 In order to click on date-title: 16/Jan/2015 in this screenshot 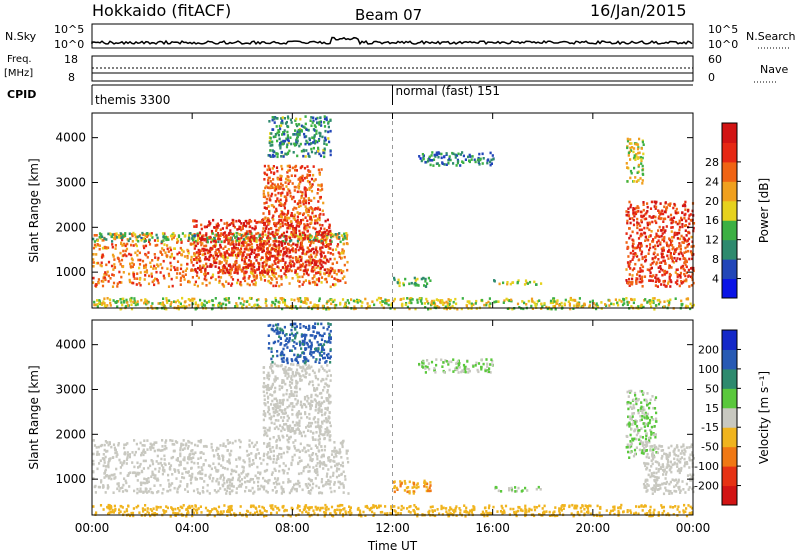, I will do `click(638, 10)`.